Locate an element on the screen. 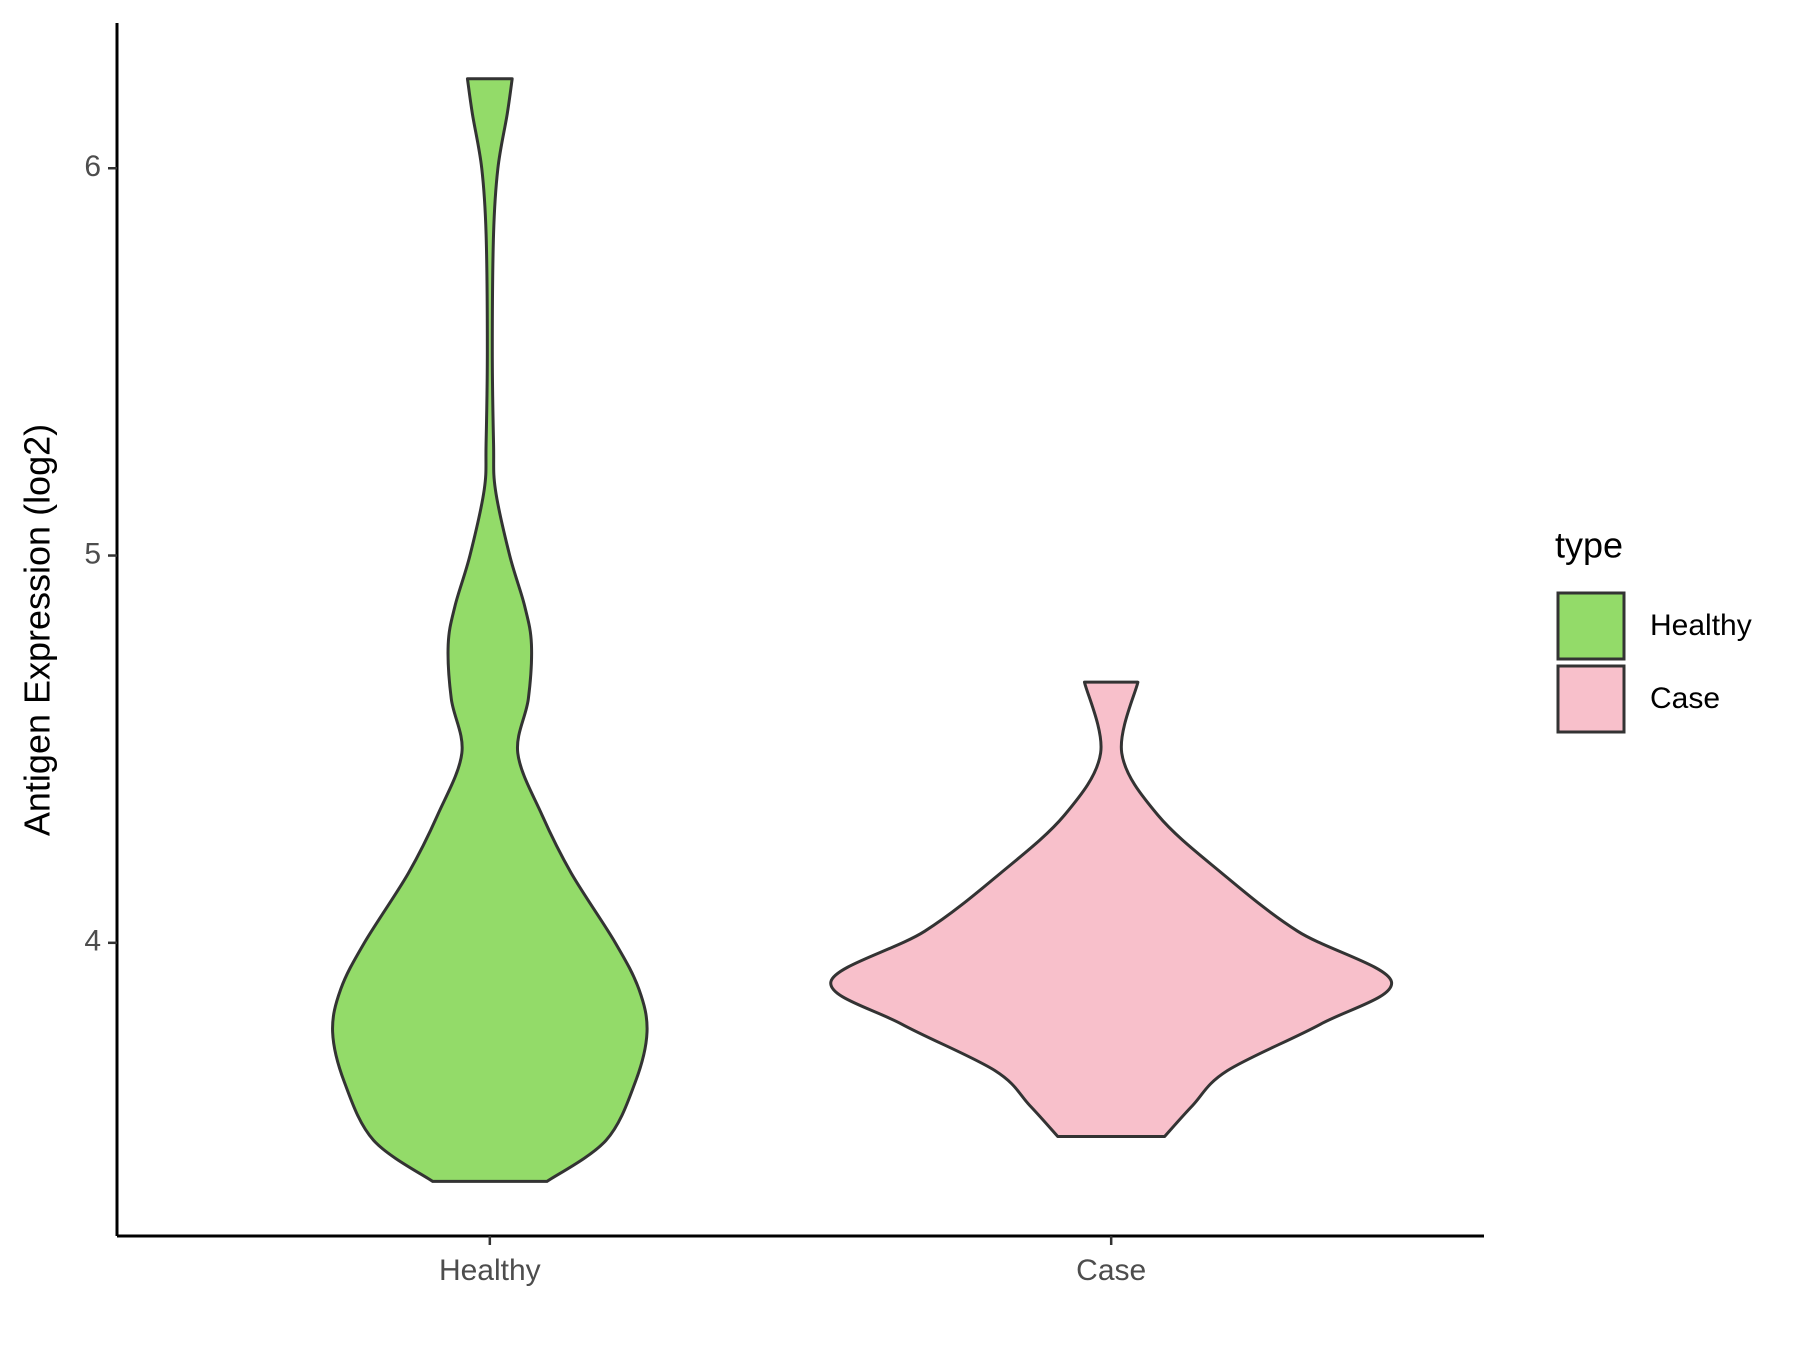 This screenshot has width=1800, height=1350. legend-label: Healthy is located at coordinates (1701, 625).